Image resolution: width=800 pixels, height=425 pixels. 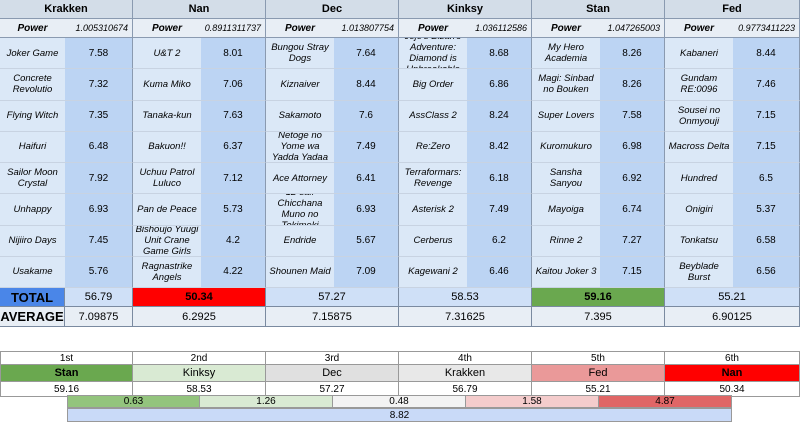 What do you see at coordinates (199, 358) in the screenshot?
I see `rank-place: 2nd` at bounding box center [199, 358].